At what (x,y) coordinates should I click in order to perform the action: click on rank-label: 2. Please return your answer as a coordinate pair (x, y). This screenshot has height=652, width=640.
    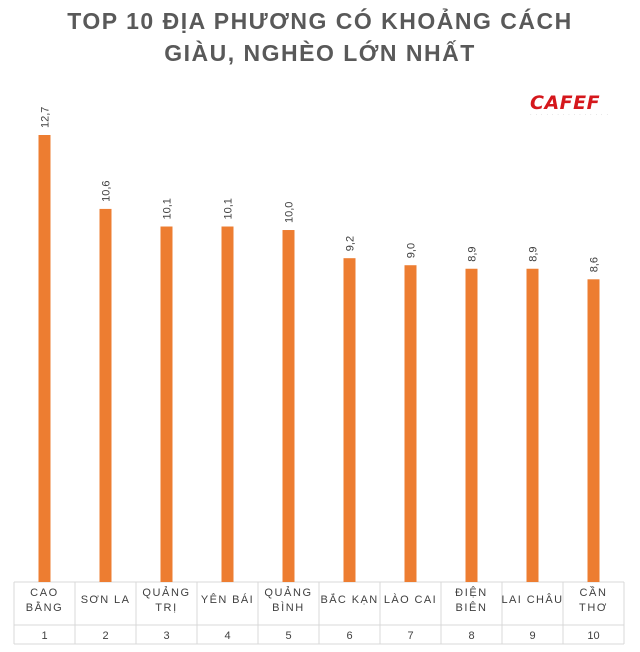
    Looking at the image, I should click on (105, 636).